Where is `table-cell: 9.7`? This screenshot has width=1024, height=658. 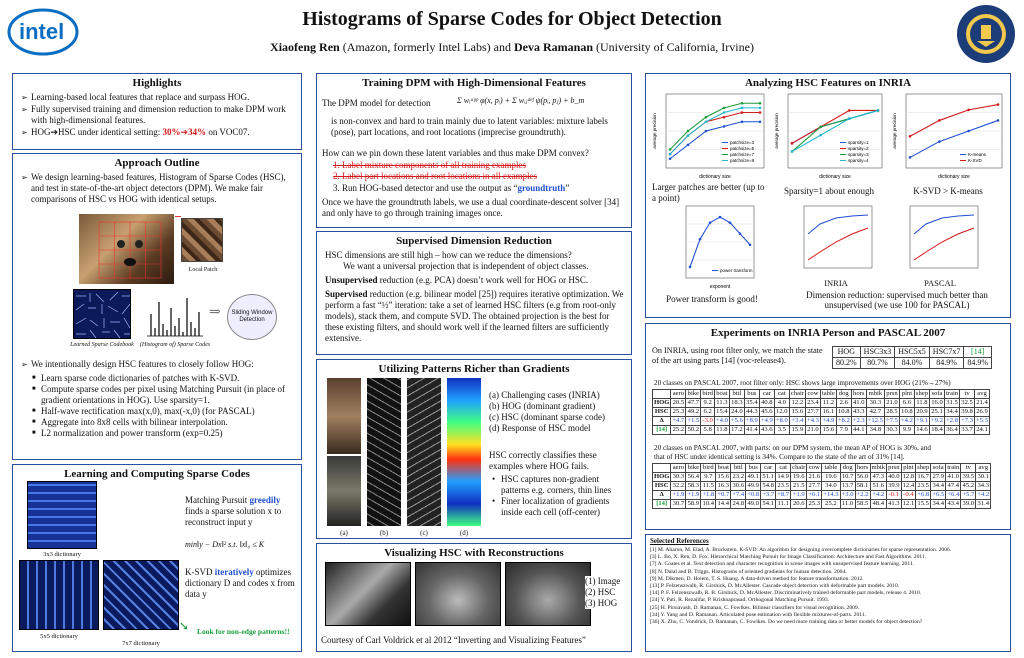 table-cell: 9.7 is located at coordinates (708, 477).